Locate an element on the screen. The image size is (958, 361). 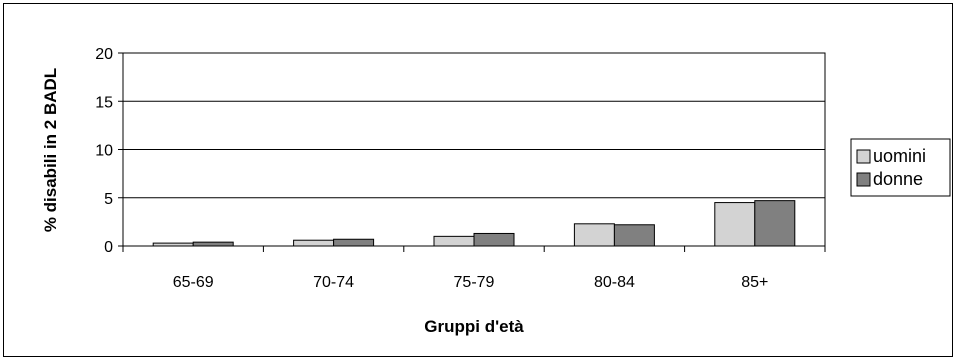
legend-swatch-uomini is located at coordinates (863, 156).